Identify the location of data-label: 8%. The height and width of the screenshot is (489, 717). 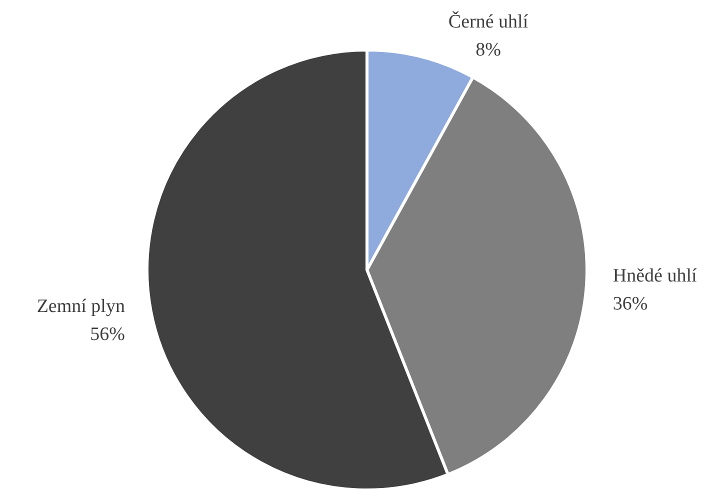
(489, 49).